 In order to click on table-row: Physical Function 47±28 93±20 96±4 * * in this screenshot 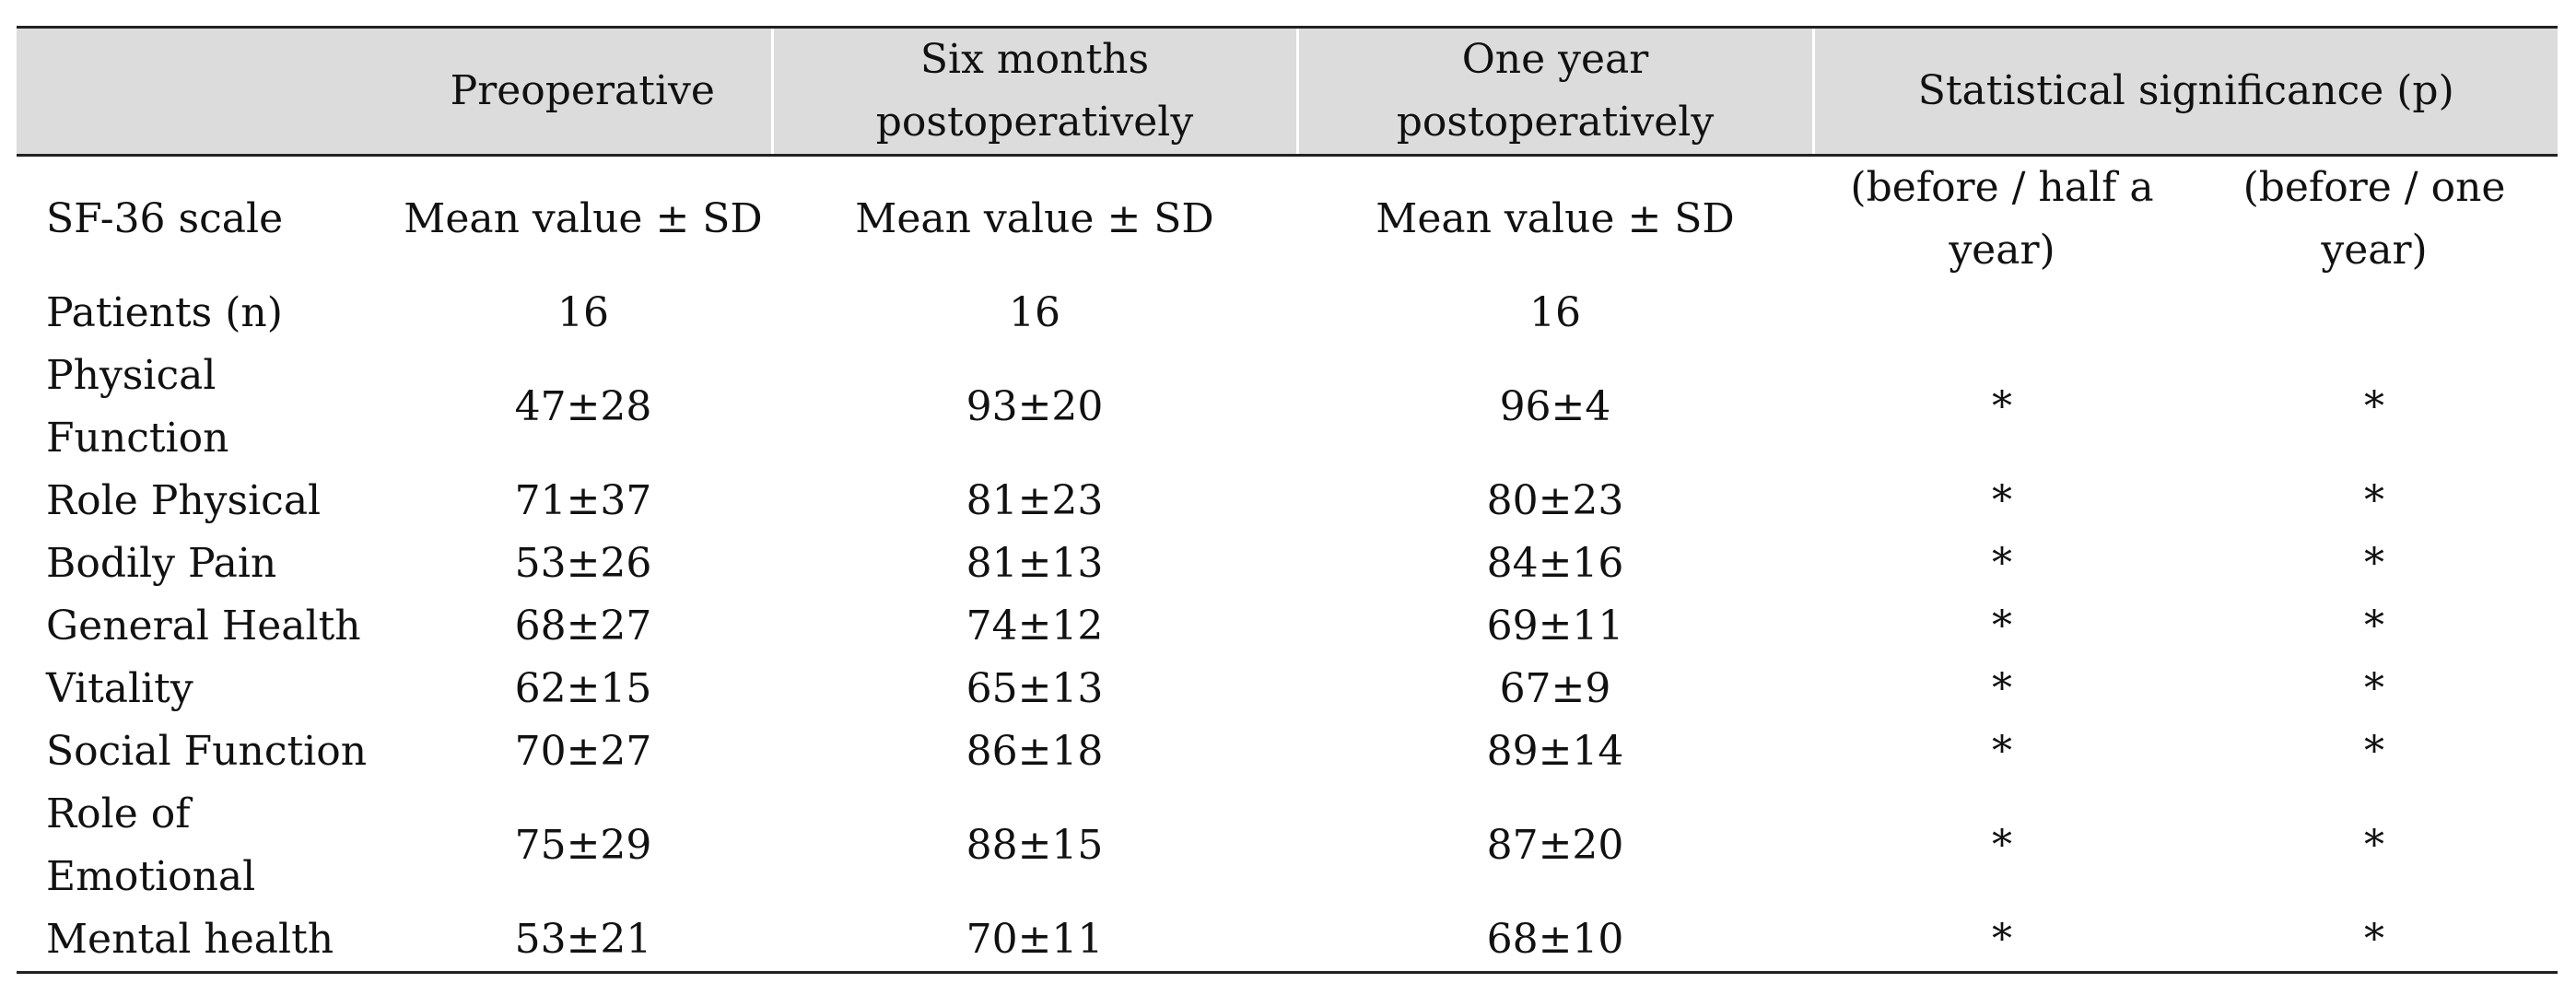, I will do `click(1287, 407)`.